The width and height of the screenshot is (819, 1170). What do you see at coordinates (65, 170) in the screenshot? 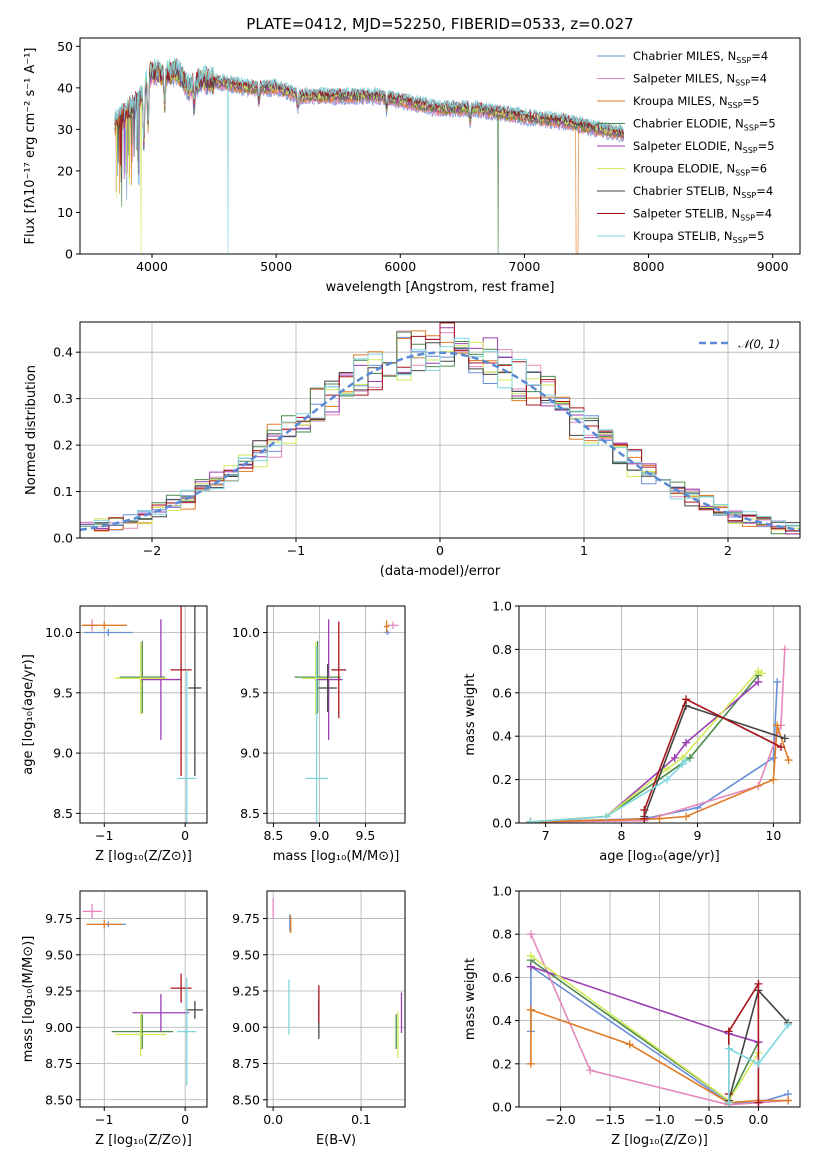
I see `y-tick-label: 20` at bounding box center [65, 170].